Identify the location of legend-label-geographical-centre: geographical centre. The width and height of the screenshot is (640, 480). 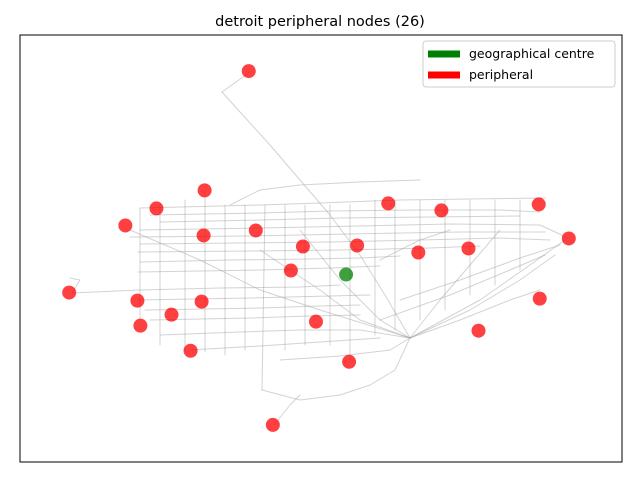
(532, 53).